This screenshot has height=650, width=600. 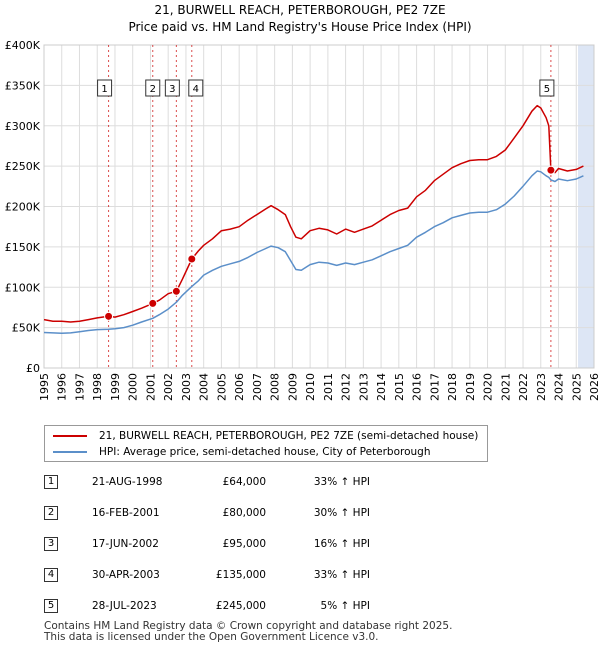 I want to click on y-tick-label: £250K, so click(x=23, y=166).